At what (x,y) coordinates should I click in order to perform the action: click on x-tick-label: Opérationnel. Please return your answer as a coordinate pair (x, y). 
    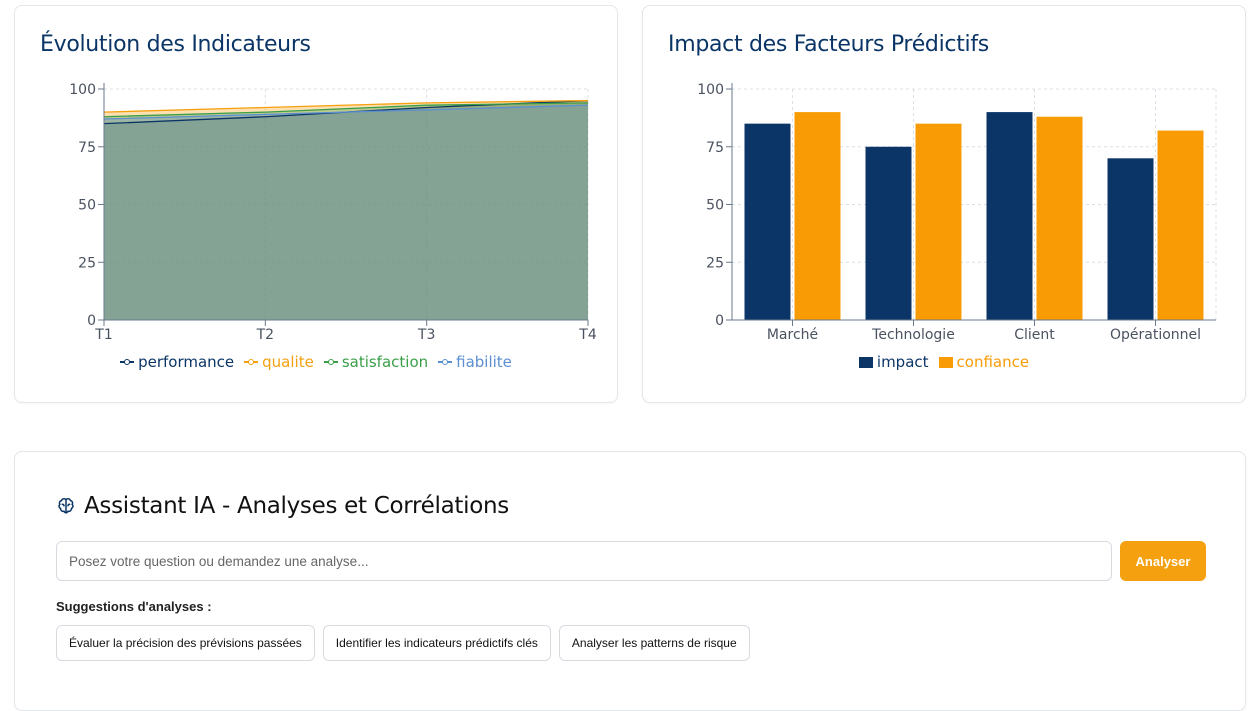
    Looking at the image, I should click on (1155, 335).